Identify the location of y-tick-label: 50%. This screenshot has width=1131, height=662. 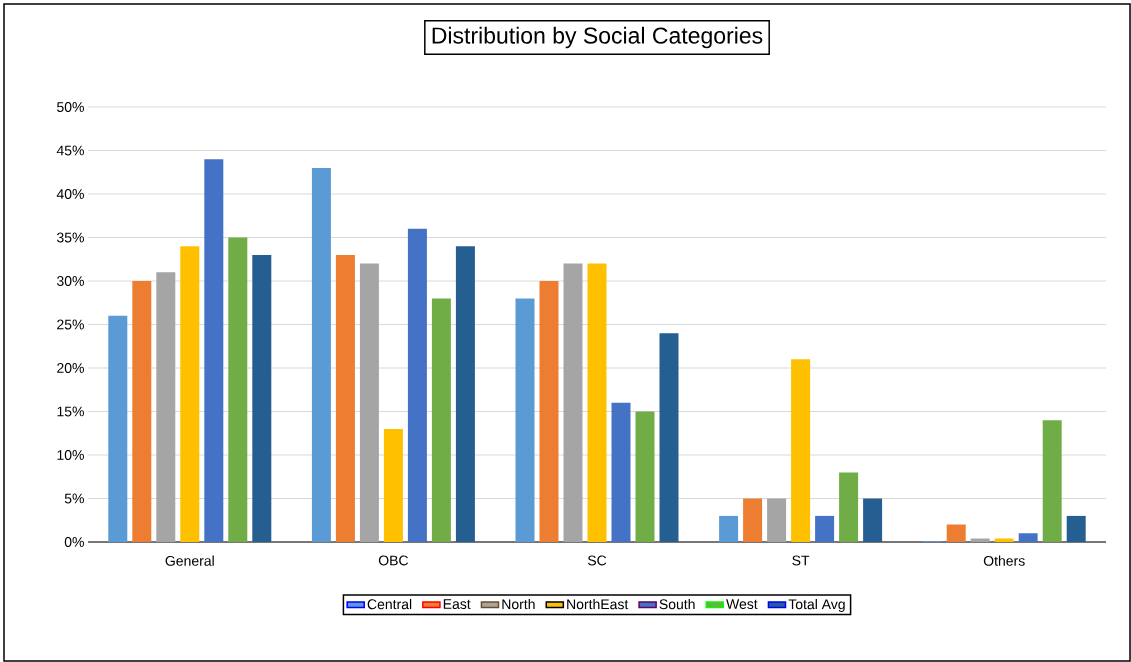
(70, 107).